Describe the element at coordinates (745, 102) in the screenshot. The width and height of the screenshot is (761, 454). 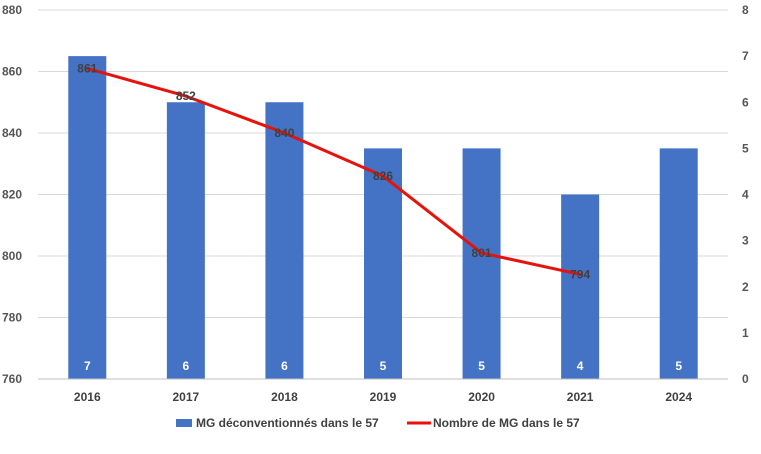
I see `y-right-tick-label: 6` at that location.